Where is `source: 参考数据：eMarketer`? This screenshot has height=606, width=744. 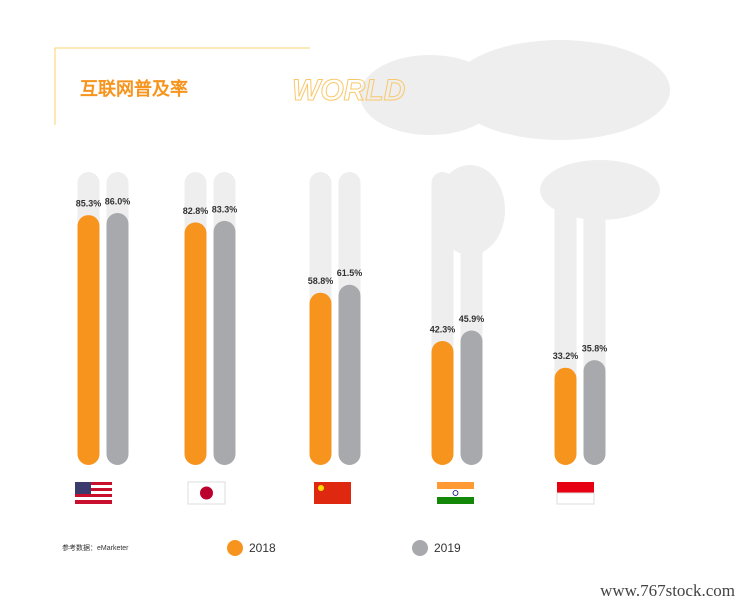 source: 参考数据：eMarketer is located at coordinates (95, 547).